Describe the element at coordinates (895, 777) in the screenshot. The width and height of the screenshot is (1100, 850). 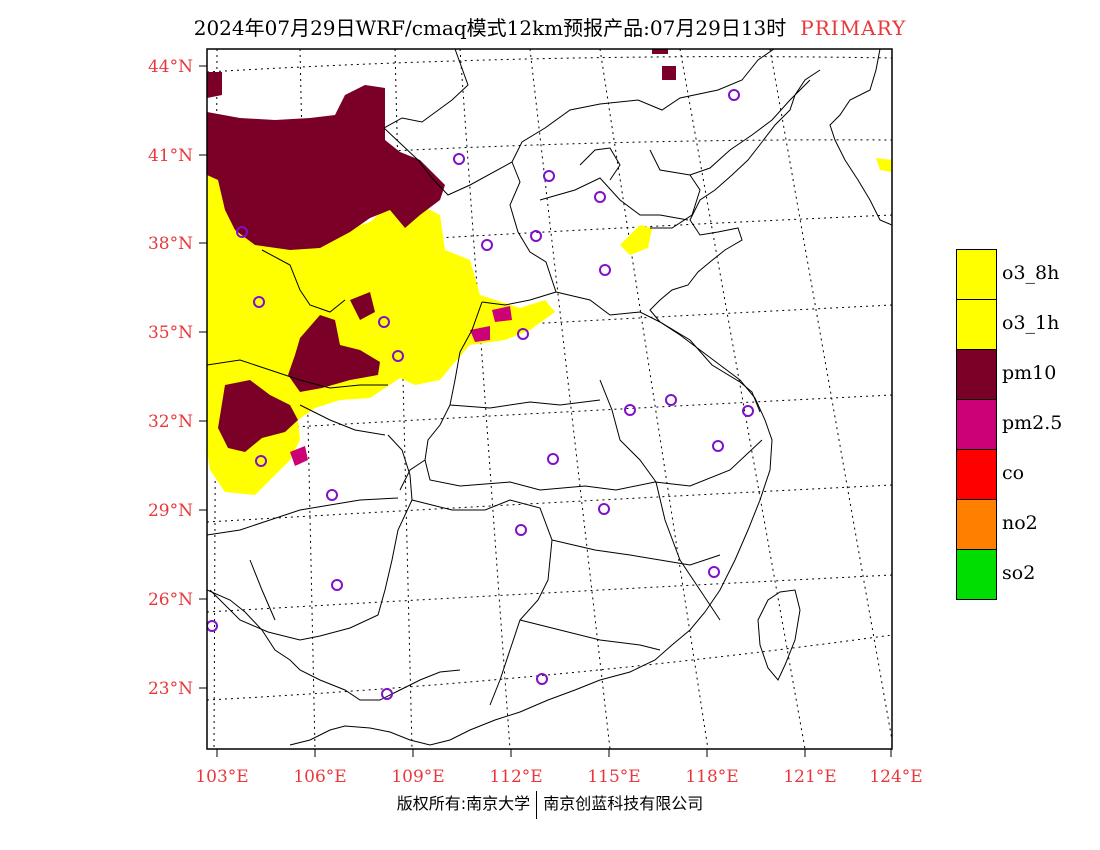
I see `lon-label-124: 124°E` at that location.